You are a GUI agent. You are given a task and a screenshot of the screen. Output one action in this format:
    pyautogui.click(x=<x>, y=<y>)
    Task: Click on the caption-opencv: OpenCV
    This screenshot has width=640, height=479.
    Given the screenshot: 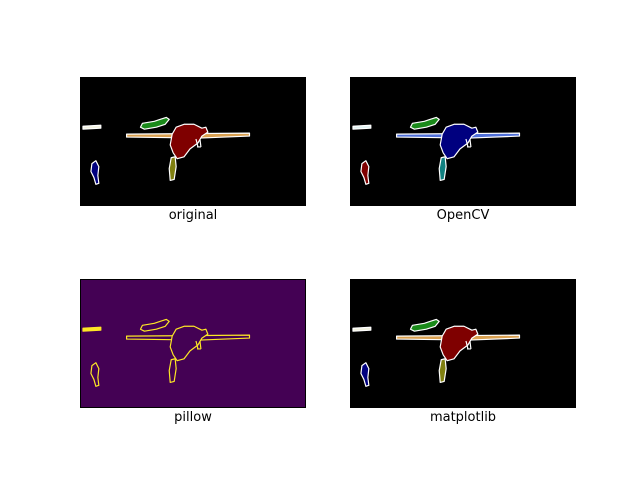 What is the action you would take?
    pyautogui.click(x=463, y=215)
    